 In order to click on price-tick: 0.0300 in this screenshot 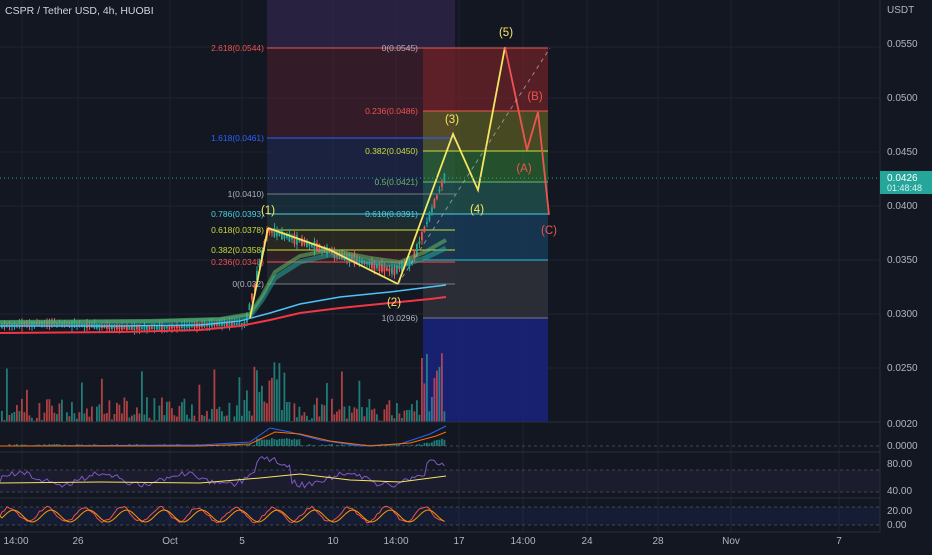, I will do `click(902, 314)`.